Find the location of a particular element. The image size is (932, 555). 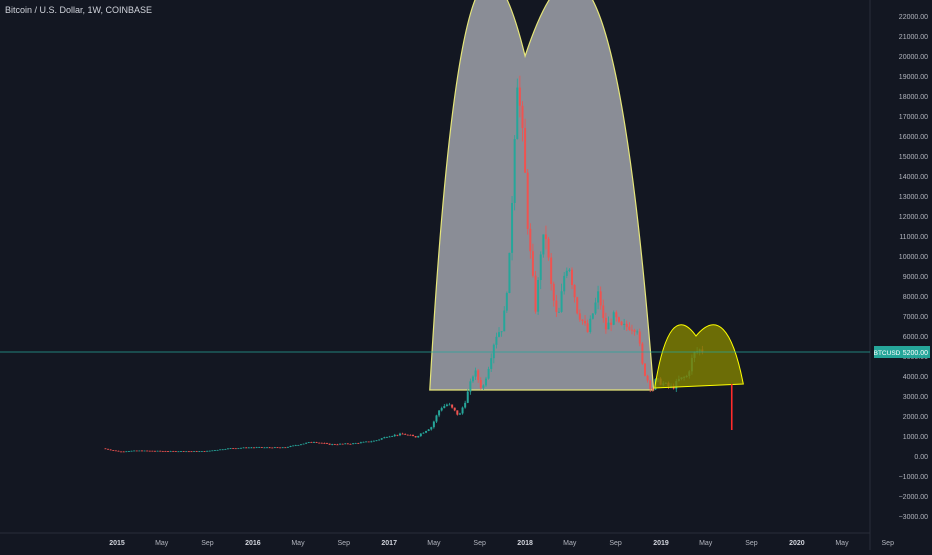

y-tick-label: 17000.00 is located at coordinates (913, 117).